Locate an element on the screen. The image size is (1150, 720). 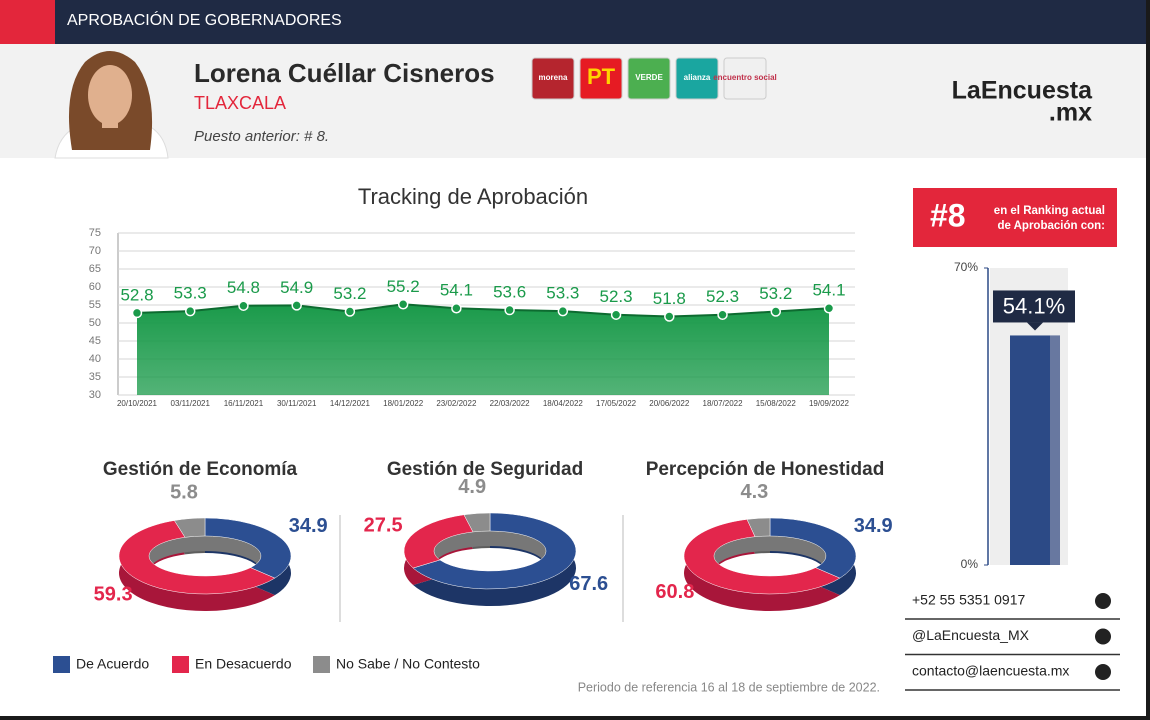
bar-shade is located at coordinates (1055, 450).